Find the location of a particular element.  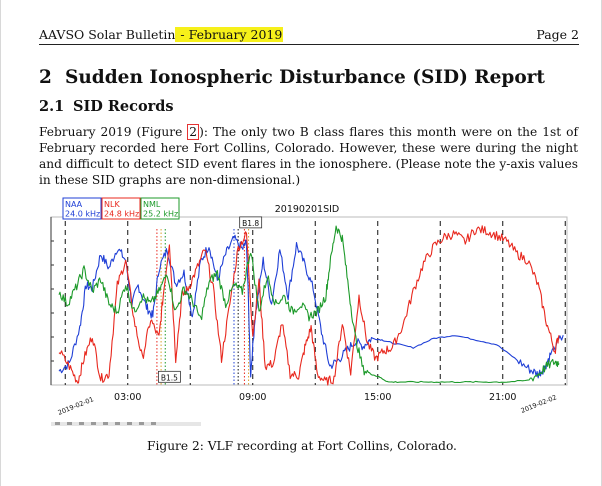

legend-name-naa: NAA is located at coordinates (74, 204).